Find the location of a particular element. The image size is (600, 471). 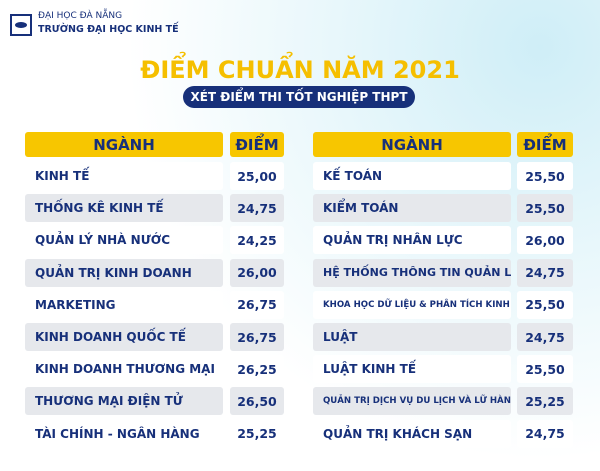

row-score: 25,00 is located at coordinates (257, 176).